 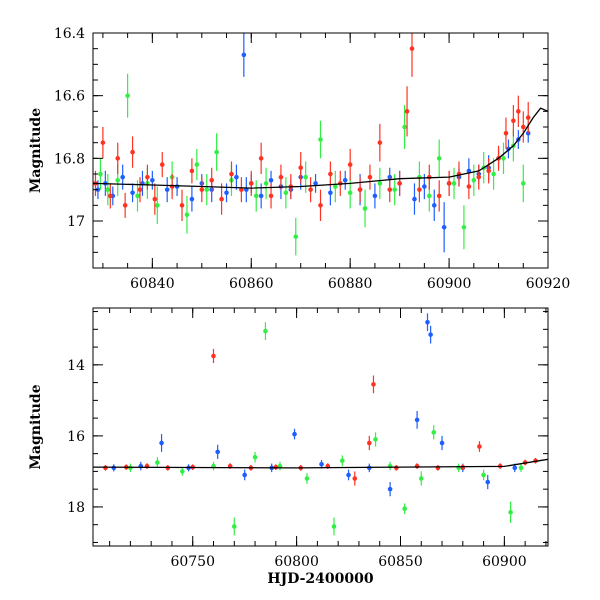 What do you see at coordinates (36, 426) in the screenshot?
I see `bottom-panel-ylabel: Magnitude` at bounding box center [36, 426].